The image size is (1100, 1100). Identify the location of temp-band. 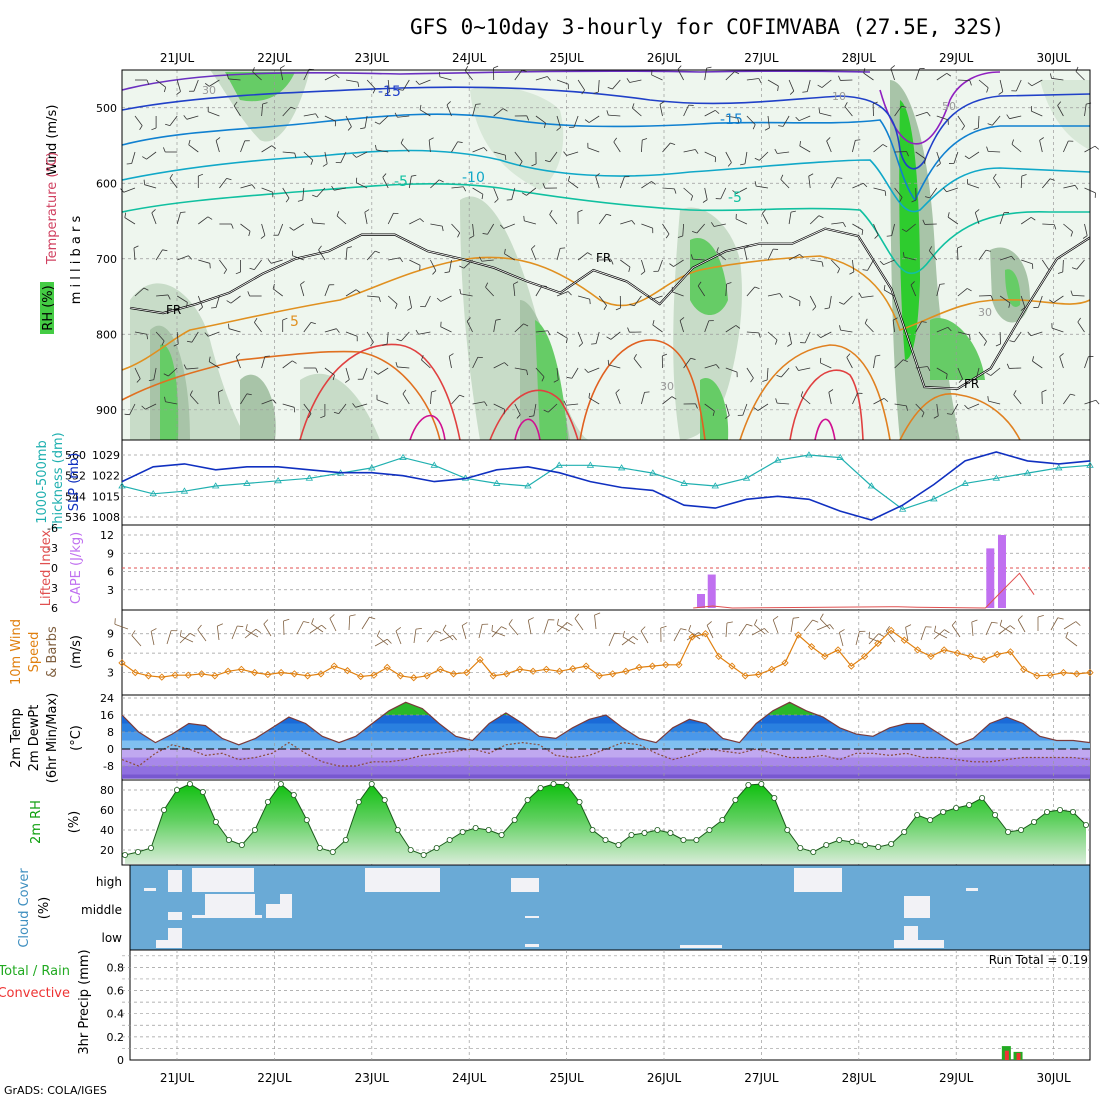
(606, 753).